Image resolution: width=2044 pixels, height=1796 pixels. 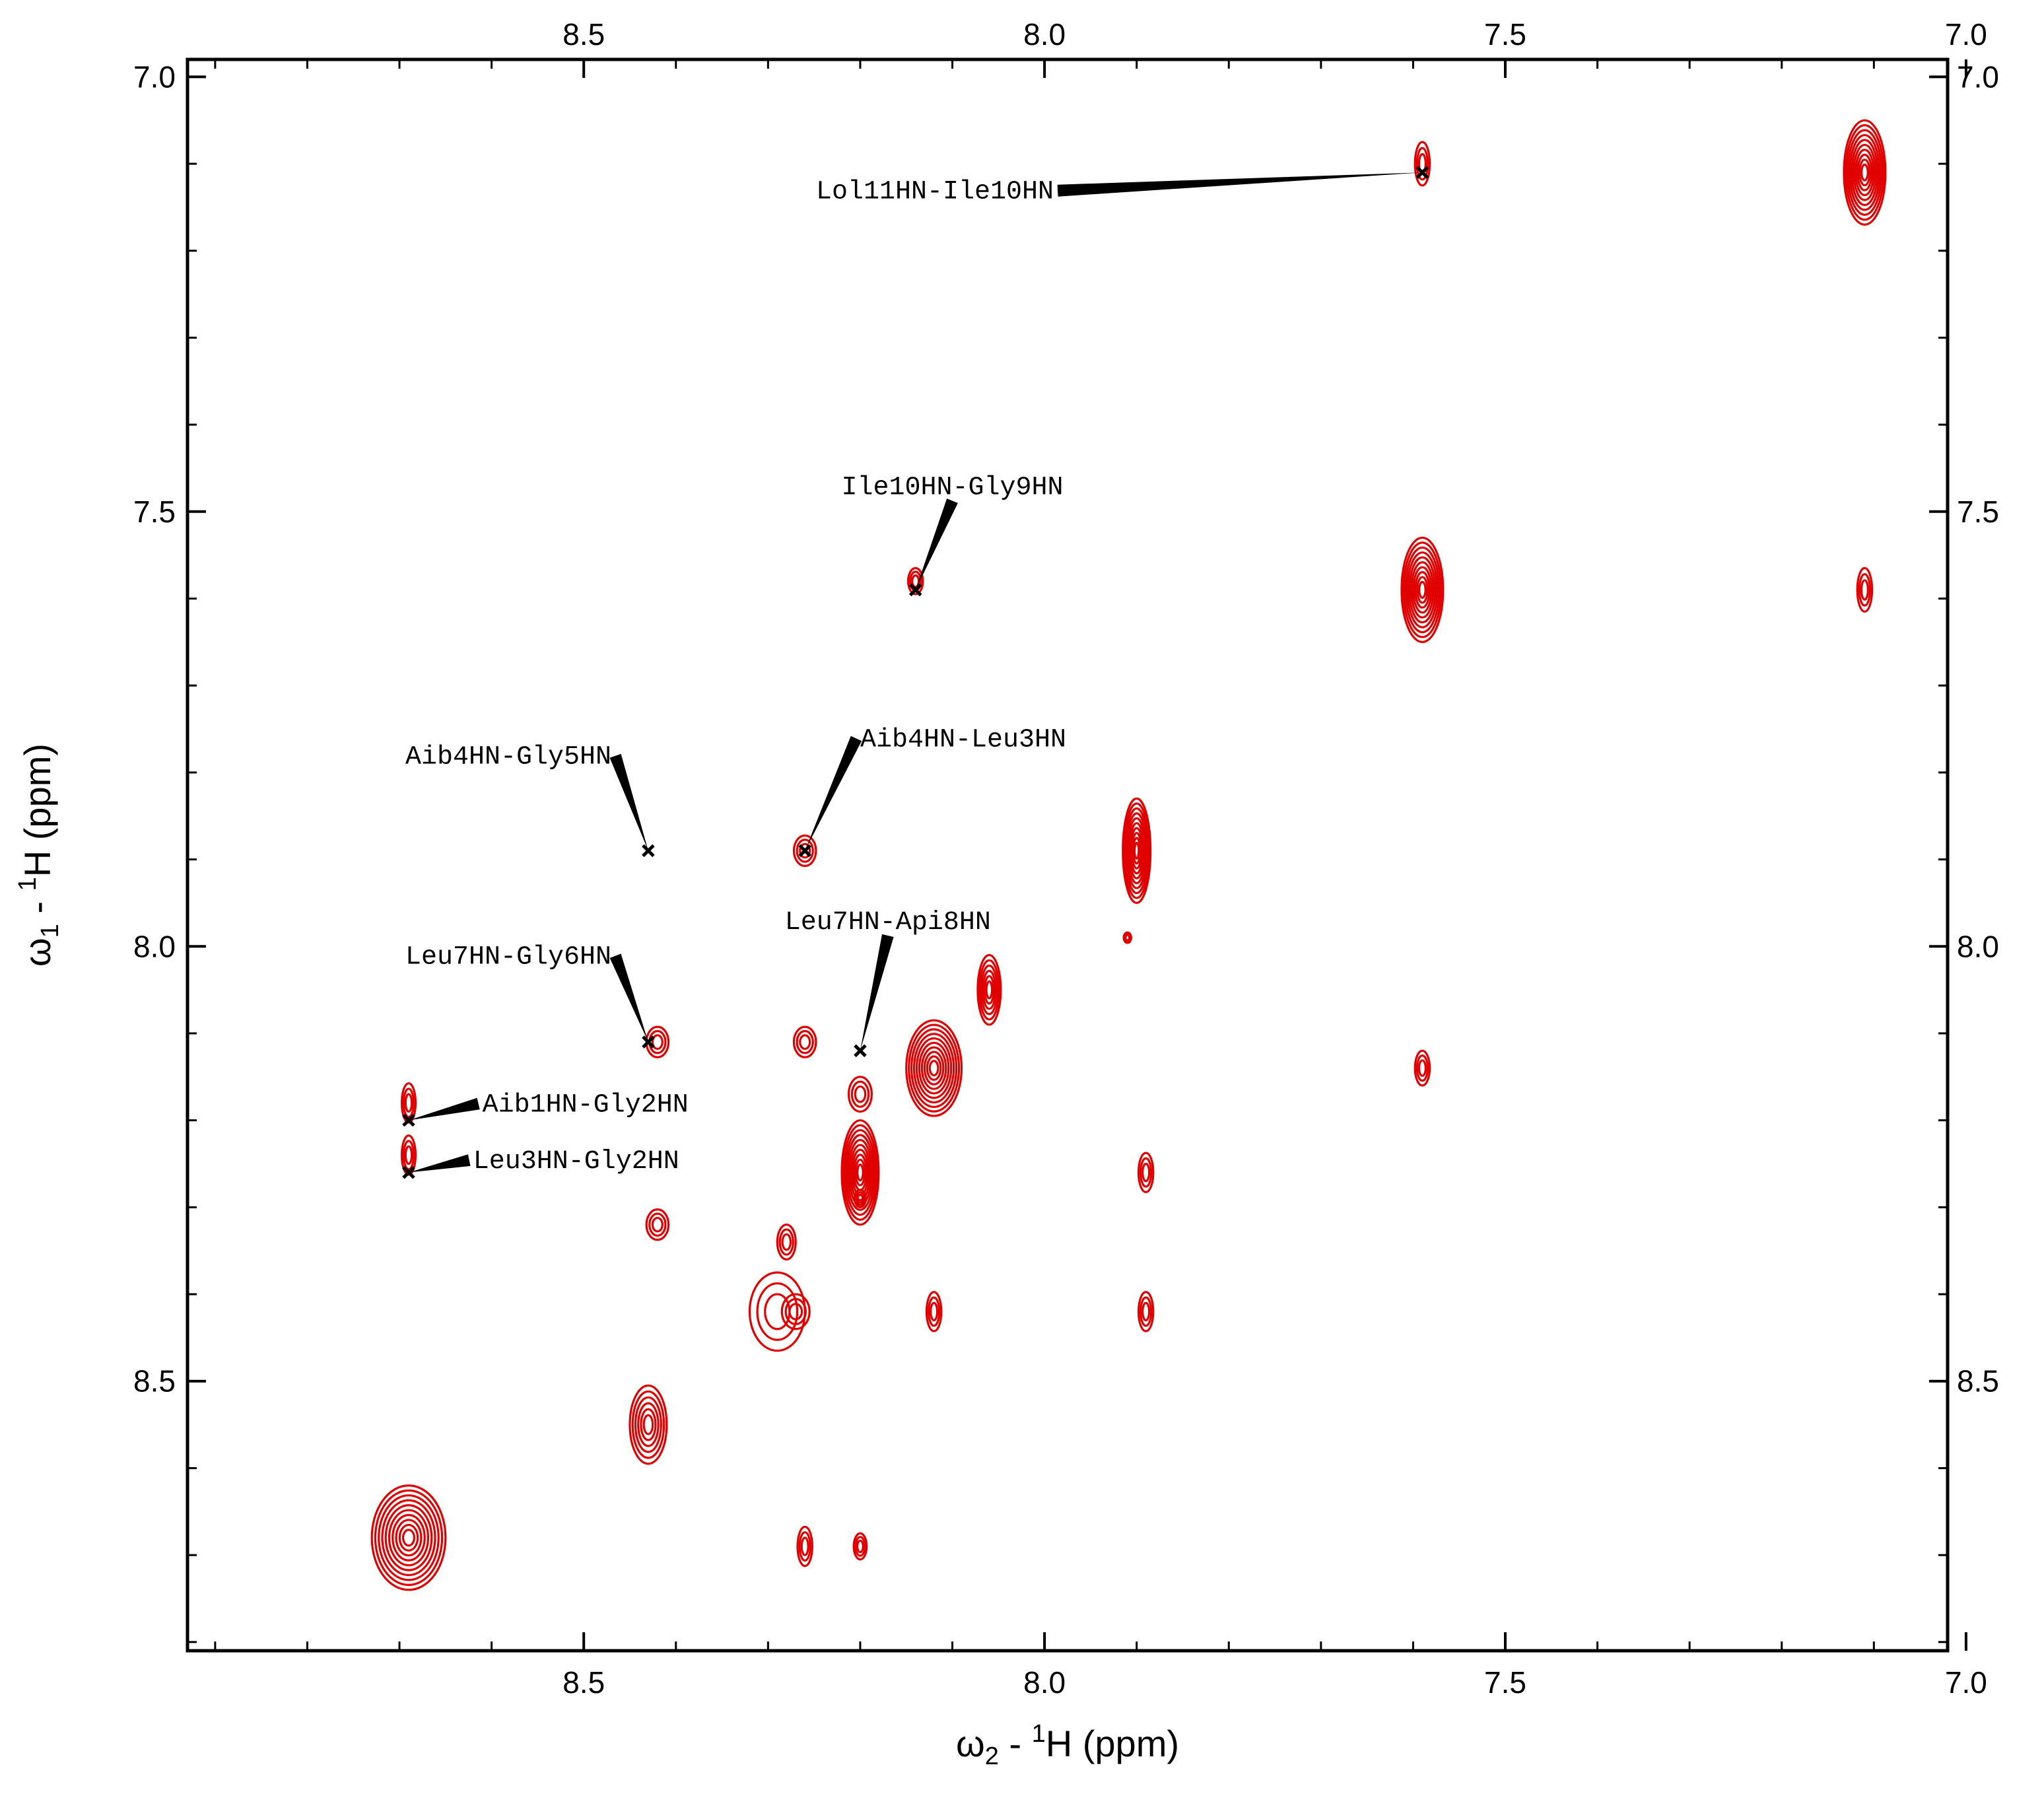 What do you see at coordinates (963, 740) in the screenshot?
I see `annotation-label: Aib4HN-Leu3HN` at bounding box center [963, 740].